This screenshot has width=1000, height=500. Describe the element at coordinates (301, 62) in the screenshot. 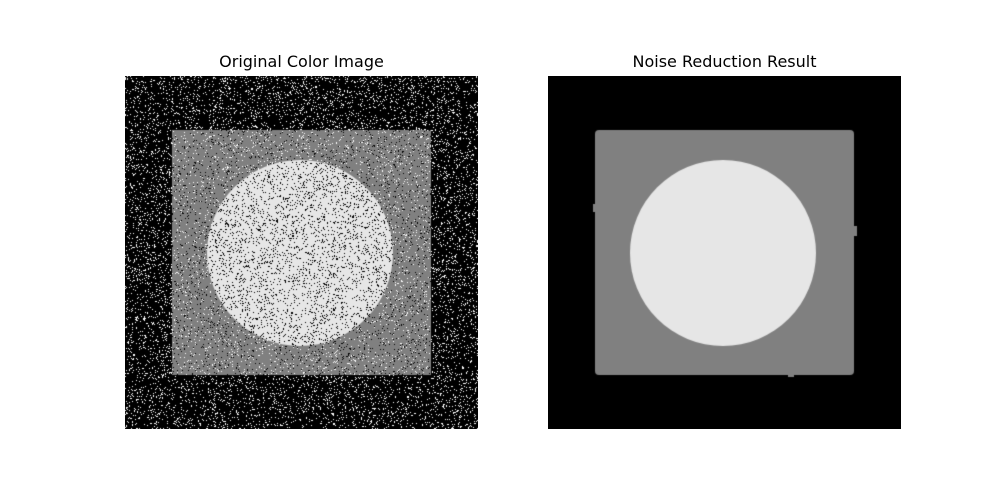

I see `original-image-title: Original Color Image` at that location.